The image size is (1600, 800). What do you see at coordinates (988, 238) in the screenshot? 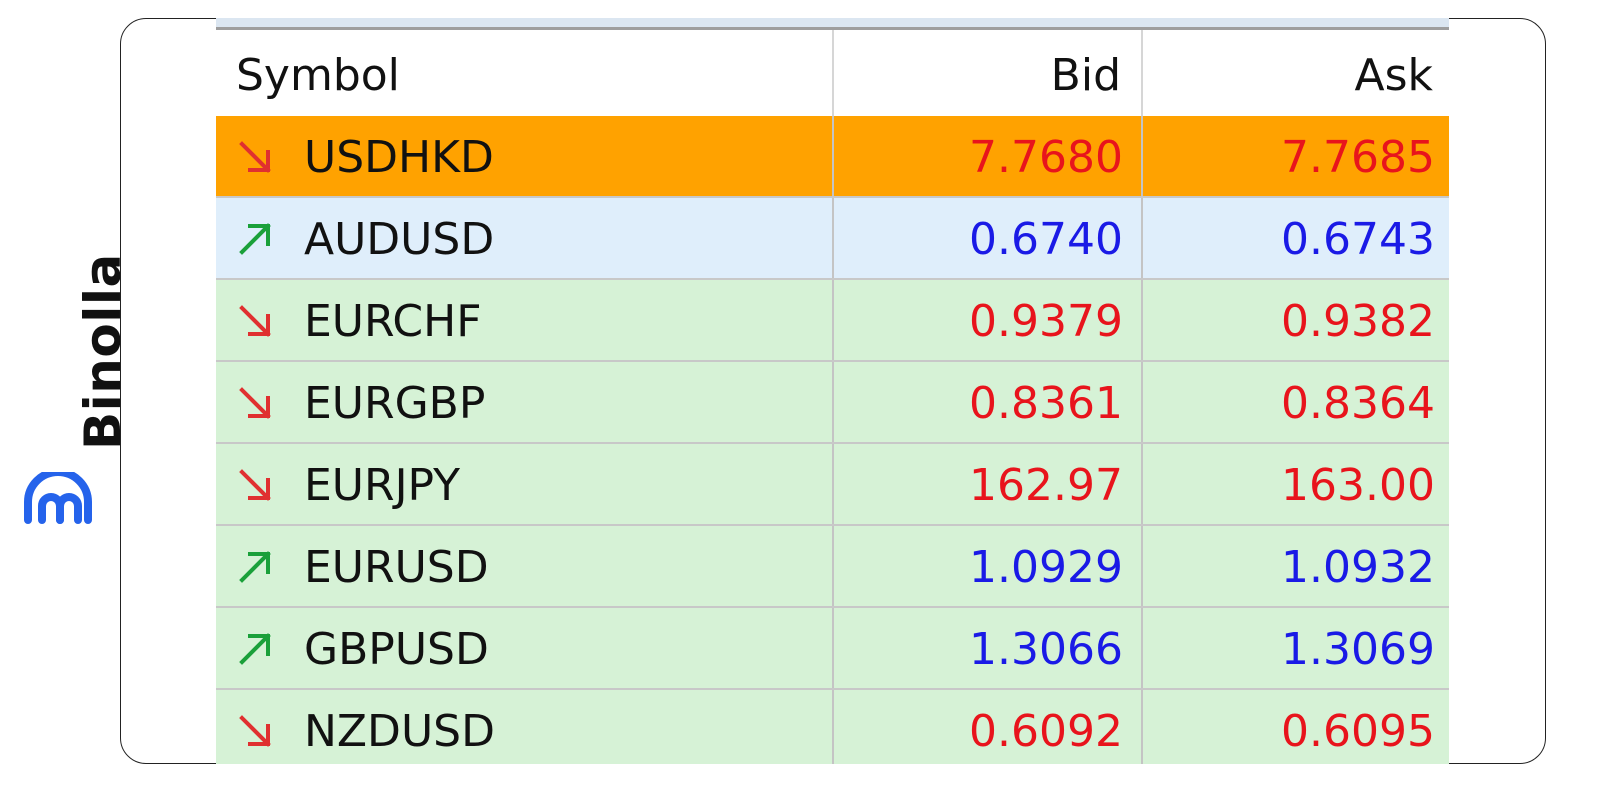
I see `bid-price: 0.6740` at bounding box center [988, 238].